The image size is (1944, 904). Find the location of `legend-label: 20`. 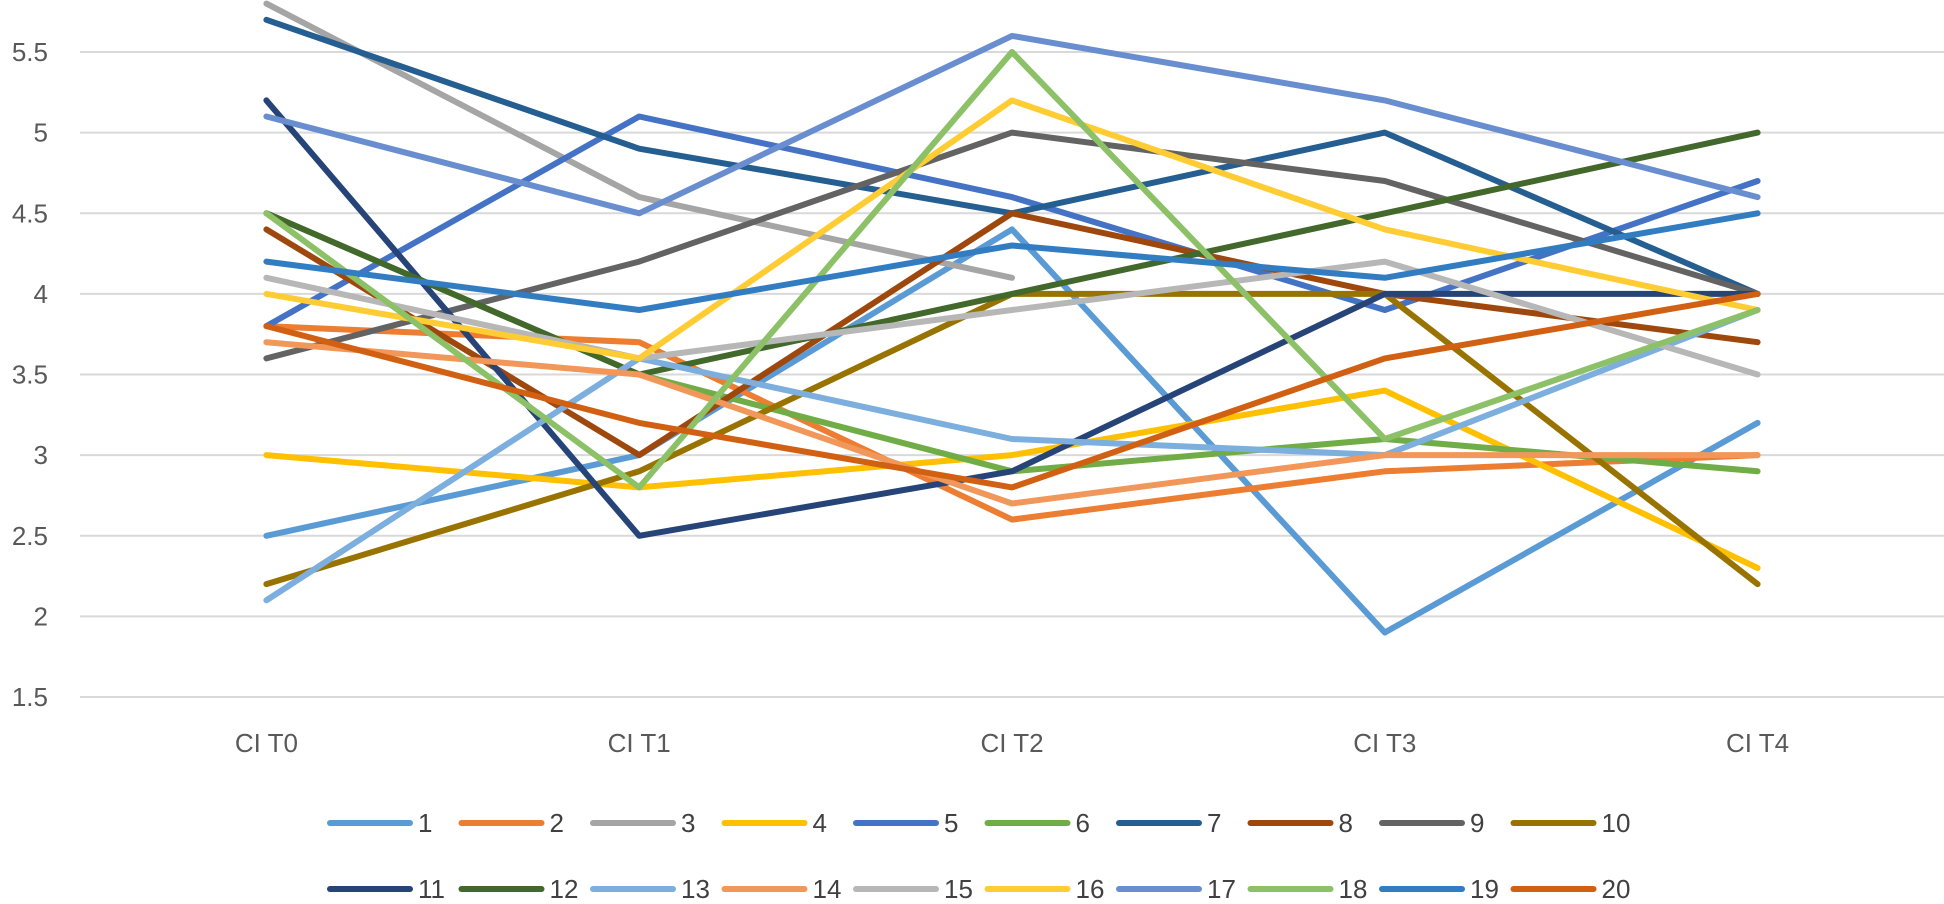

legend-label: 20 is located at coordinates (1616, 889).